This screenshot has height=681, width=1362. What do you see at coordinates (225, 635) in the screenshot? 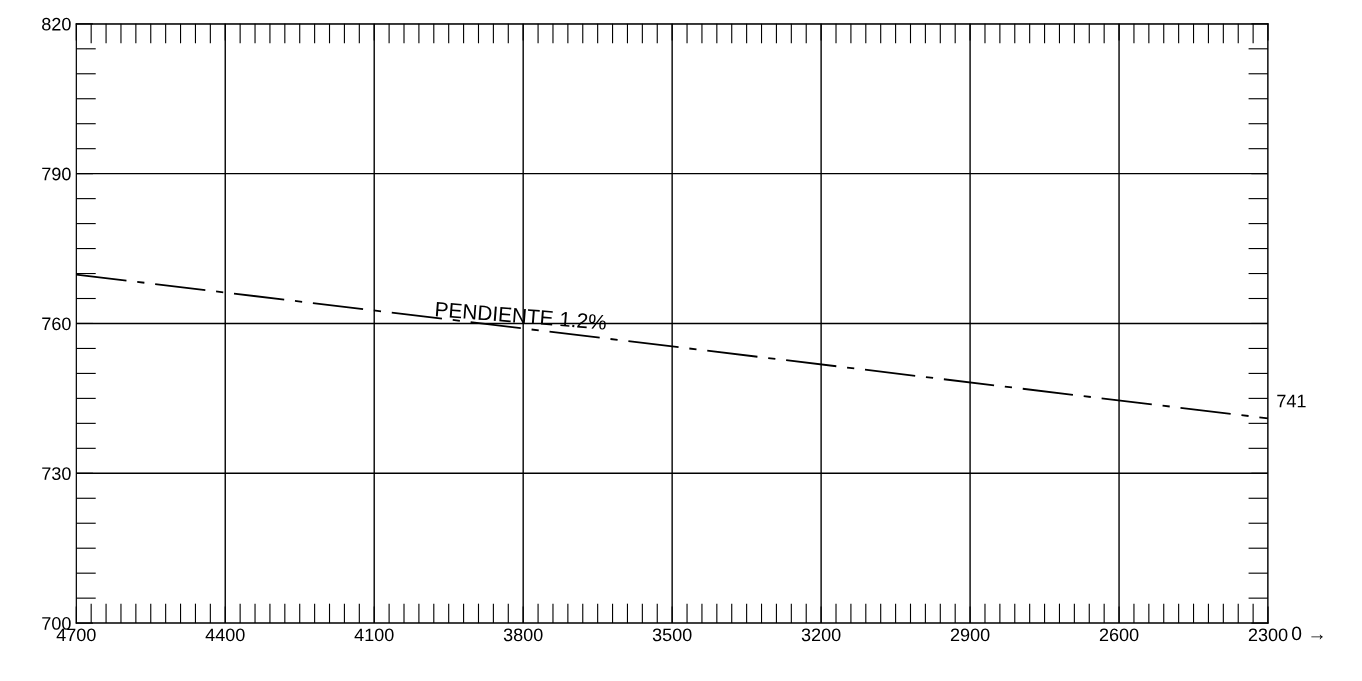
I see `x-tick-label: 4400` at bounding box center [225, 635].